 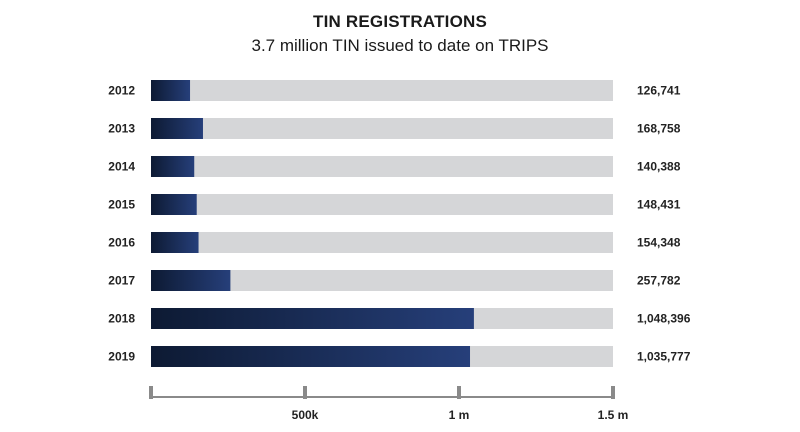 What do you see at coordinates (121, 357) in the screenshot?
I see `category-label-2019: 2019` at bounding box center [121, 357].